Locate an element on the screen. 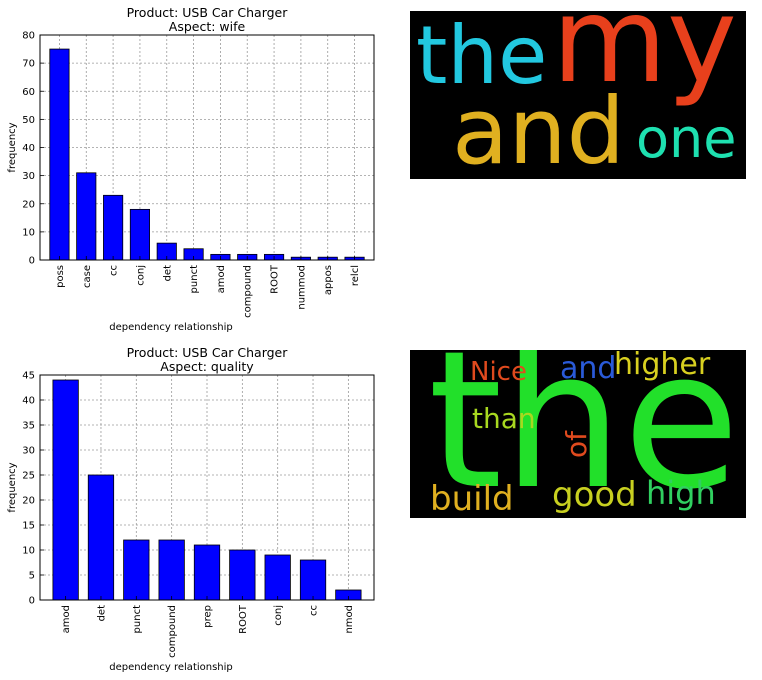  chart-subtitle: Aspect: wife is located at coordinates (207, 26).